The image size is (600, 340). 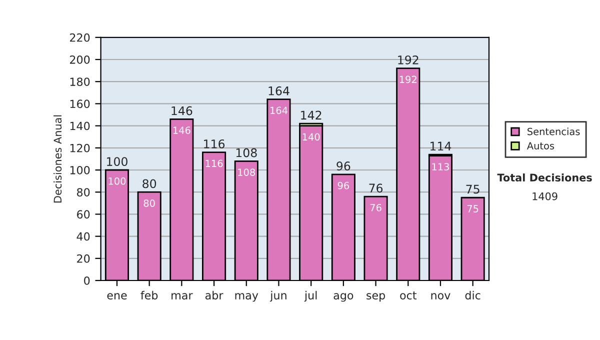 I want to click on total-label: 192, so click(x=408, y=59).